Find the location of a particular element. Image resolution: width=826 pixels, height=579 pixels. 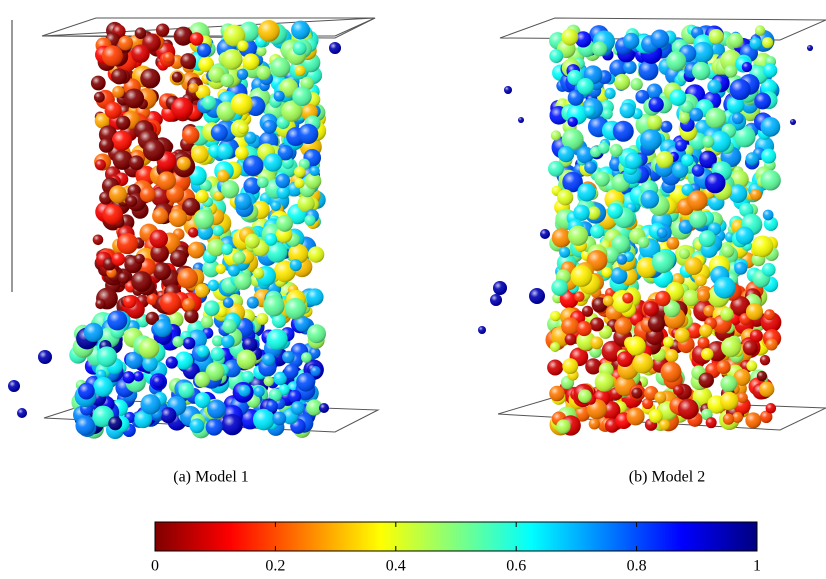

tick-label: 1 is located at coordinates (757, 566).